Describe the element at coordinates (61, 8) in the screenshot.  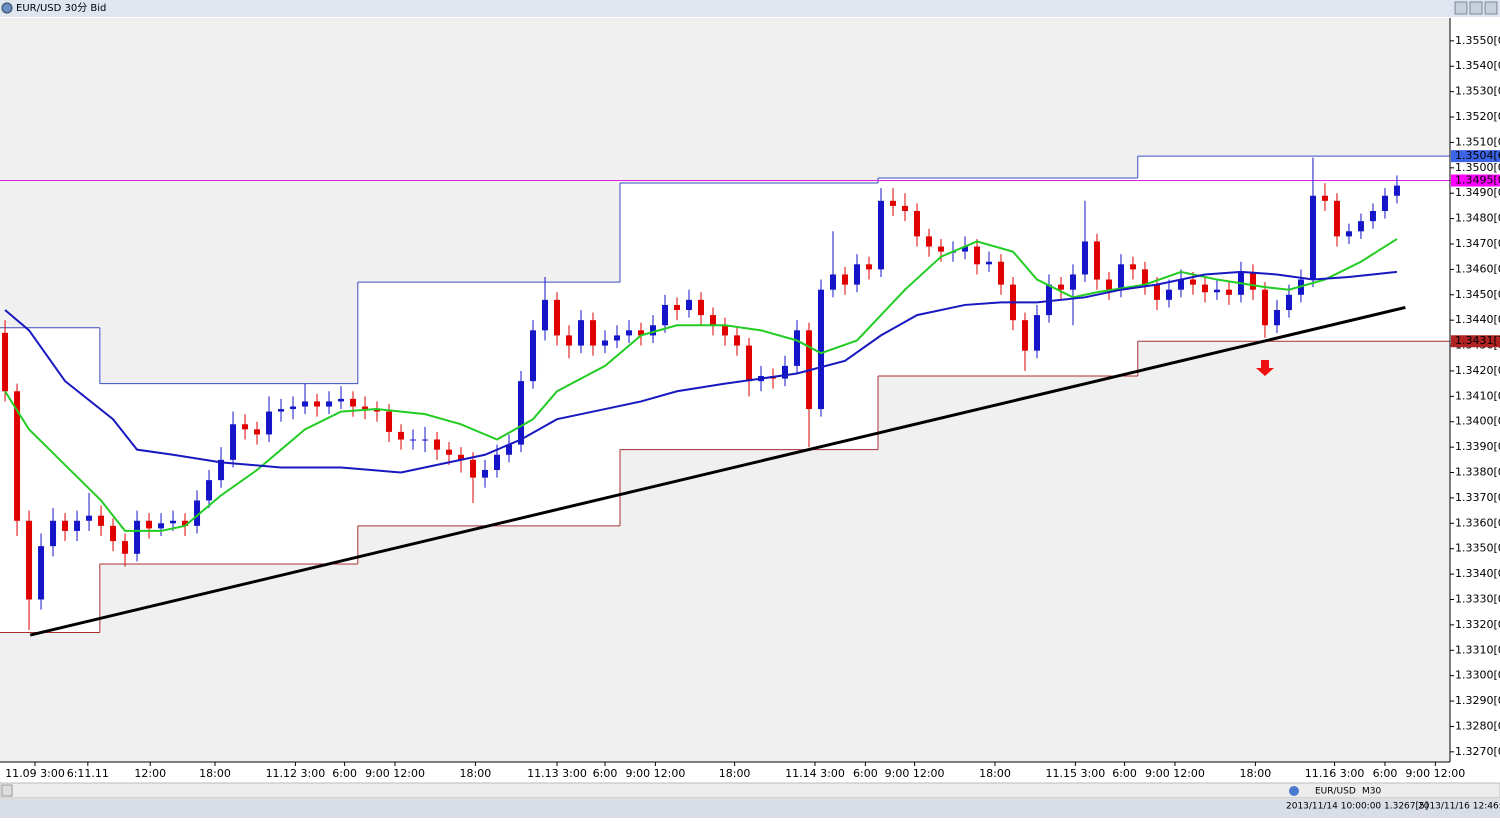
I see `window-title: EUR/USD 30分 Bid` at that location.